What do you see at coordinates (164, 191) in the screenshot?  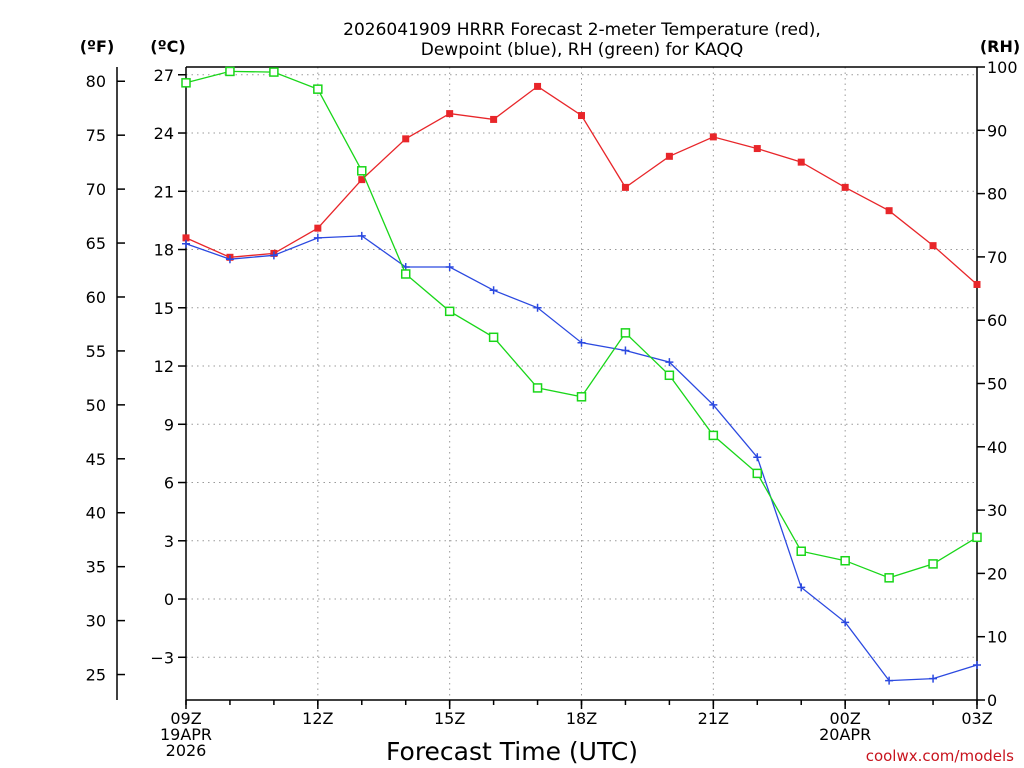 I see `celsius-tick-label: 21` at bounding box center [164, 191].